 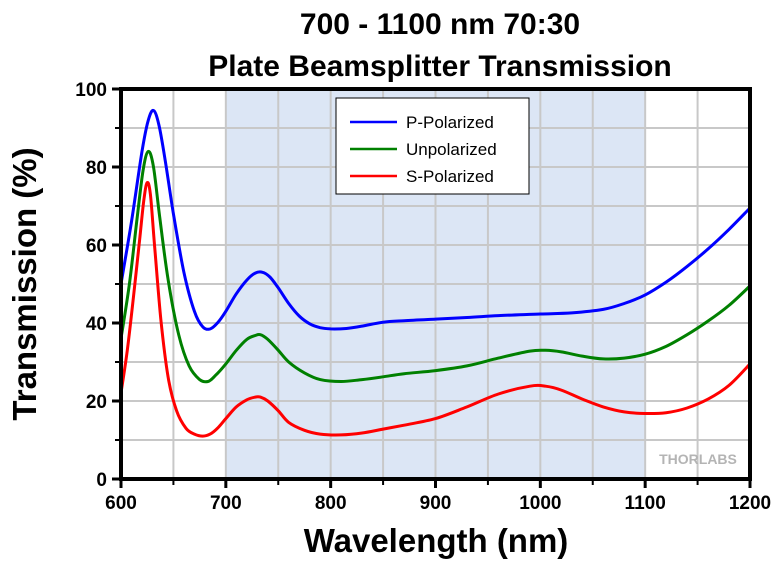 I want to click on legend-label-unpolarized: Unpolarized, so click(x=451, y=149).